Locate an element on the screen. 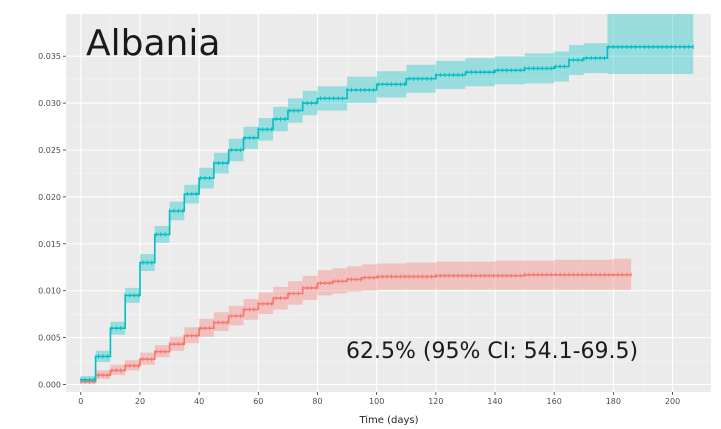 The width and height of the screenshot is (721, 429). x-tick-label: 60 is located at coordinates (258, 401).